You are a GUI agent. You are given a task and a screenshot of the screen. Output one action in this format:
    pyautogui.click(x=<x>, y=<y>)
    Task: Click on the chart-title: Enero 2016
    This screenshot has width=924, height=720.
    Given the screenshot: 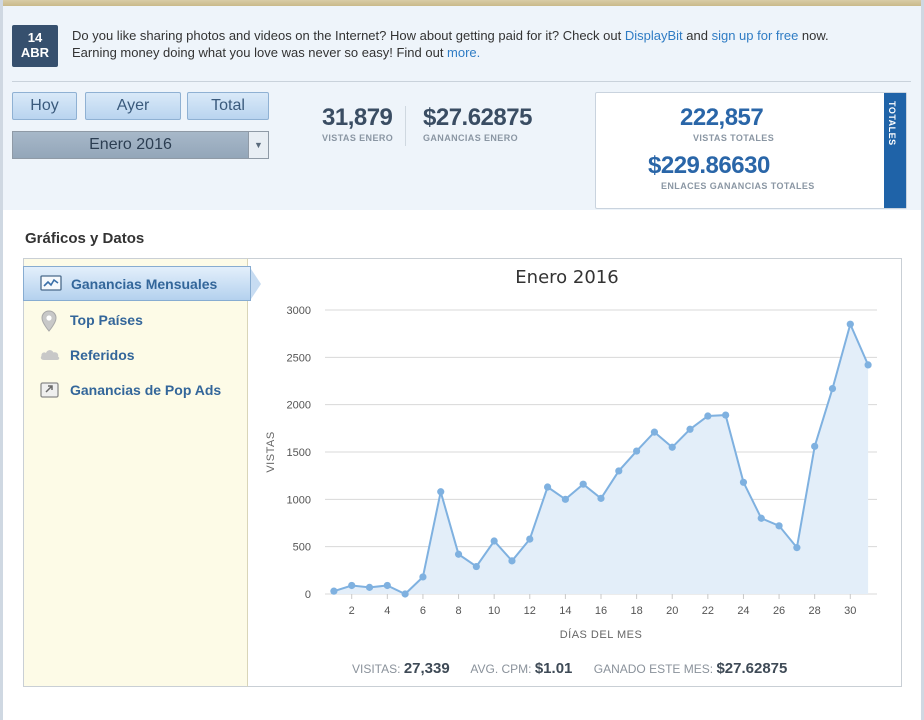 What is the action you would take?
    pyautogui.click(x=566, y=277)
    